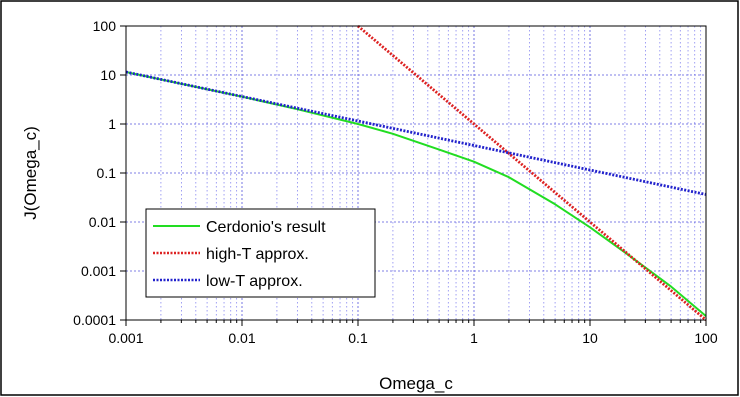 The image size is (740, 397). Describe the element at coordinates (107, 173) in the screenshot. I see `y-tick-label: 0.1` at that location.